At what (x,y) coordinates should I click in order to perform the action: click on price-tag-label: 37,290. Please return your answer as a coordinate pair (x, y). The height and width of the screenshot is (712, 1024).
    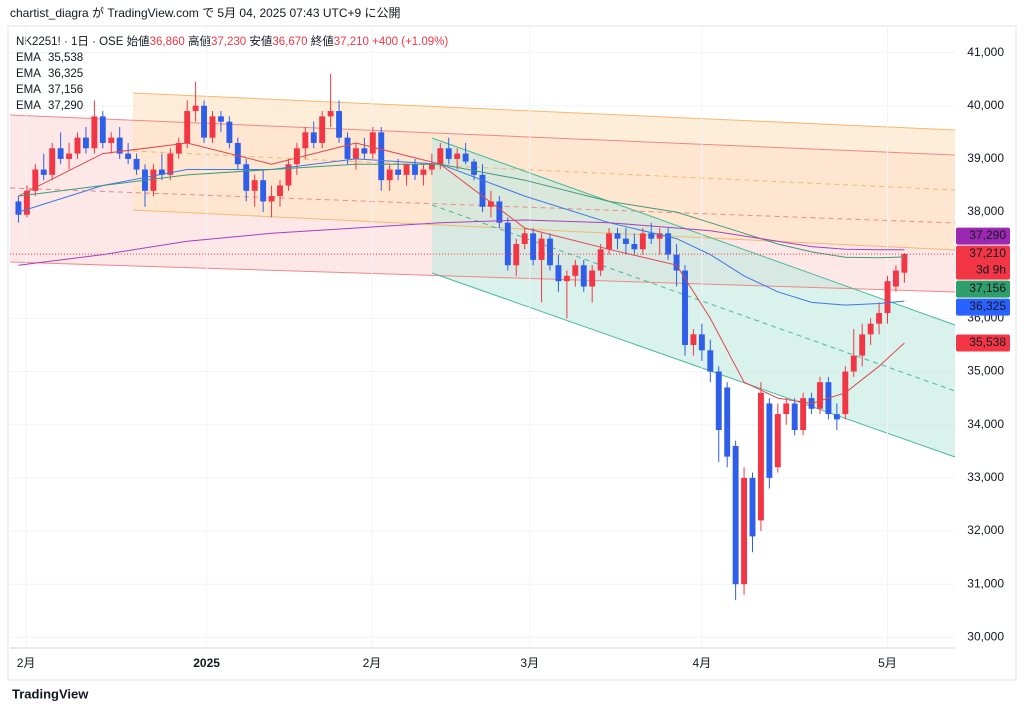
    Looking at the image, I should click on (987, 235).